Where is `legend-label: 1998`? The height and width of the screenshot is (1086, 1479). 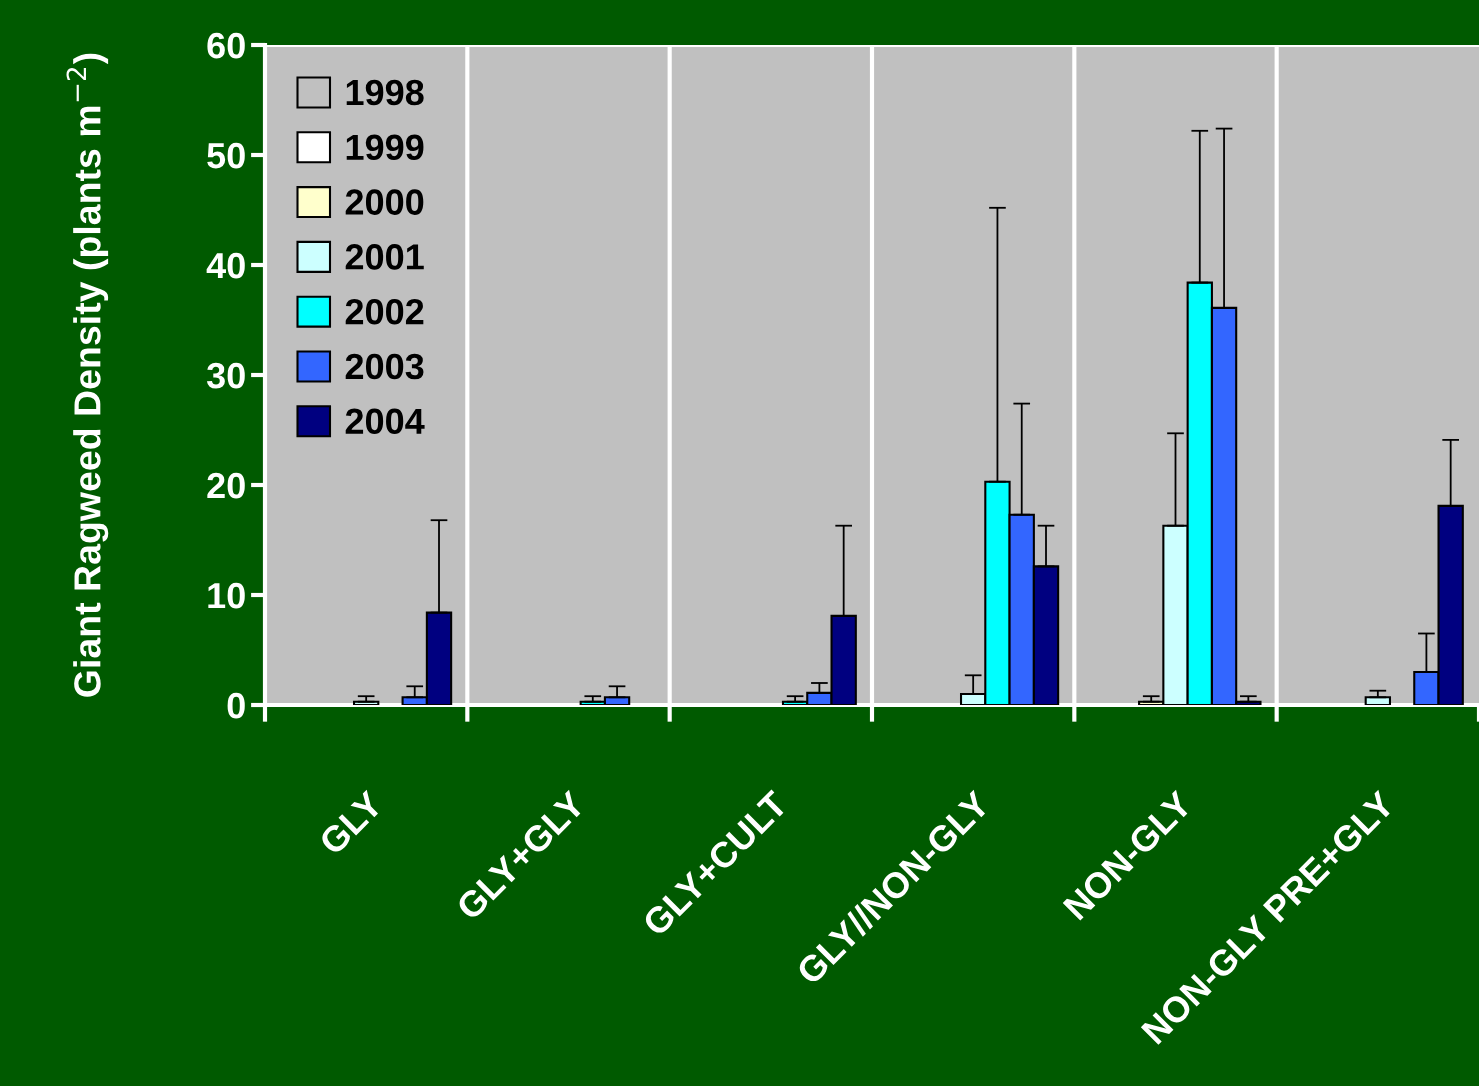 legend-label: 1998 is located at coordinates (385, 92).